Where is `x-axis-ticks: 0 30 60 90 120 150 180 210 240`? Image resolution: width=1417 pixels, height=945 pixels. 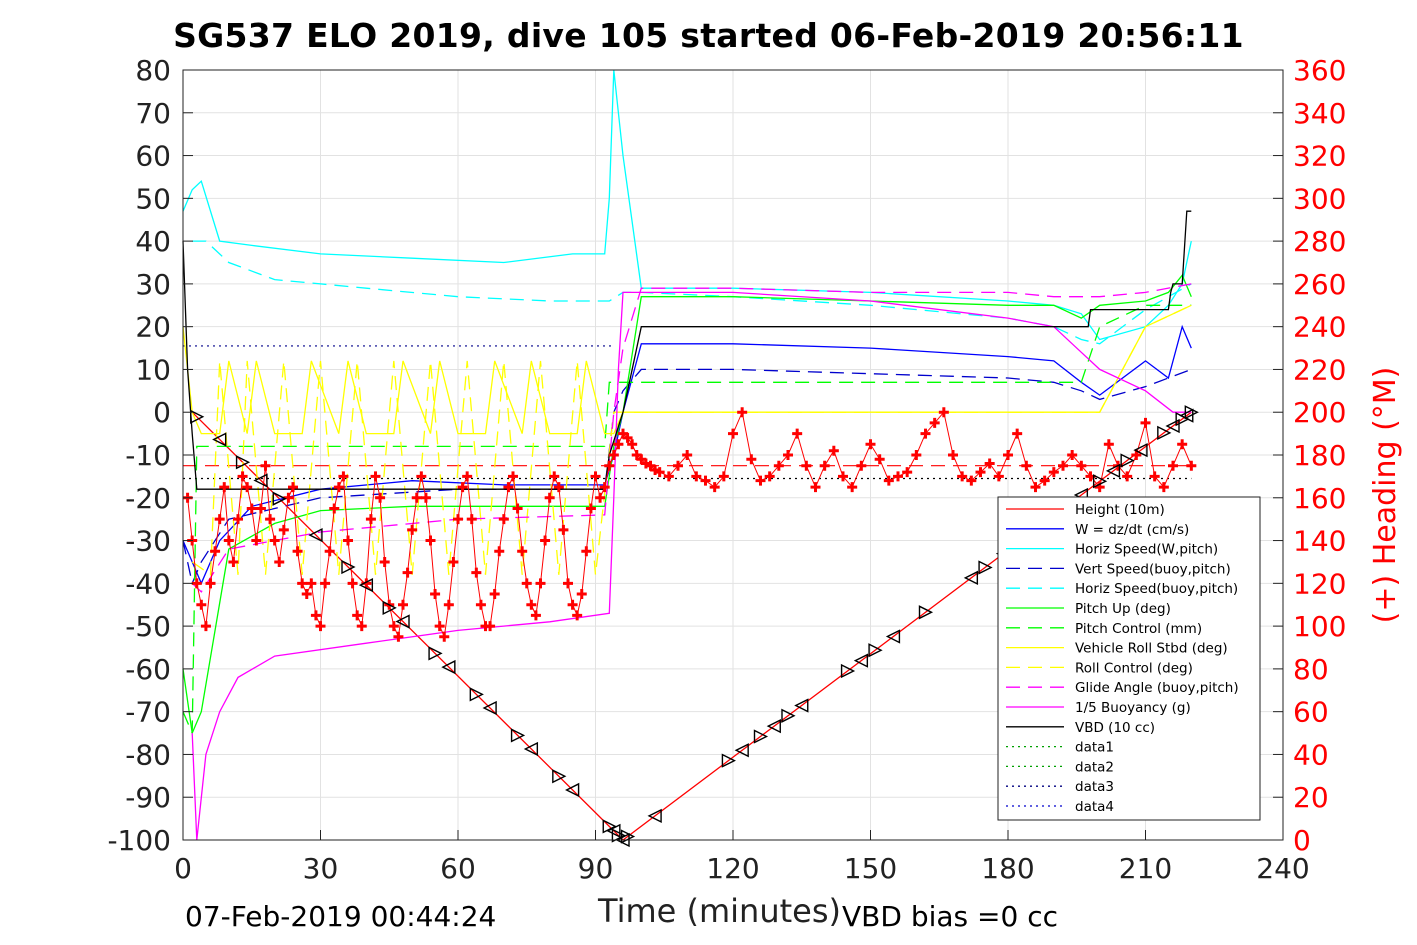 x-axis-ticks: 0 30 60 90 120 150 180 210 240 is located at coordinates (742, 857).